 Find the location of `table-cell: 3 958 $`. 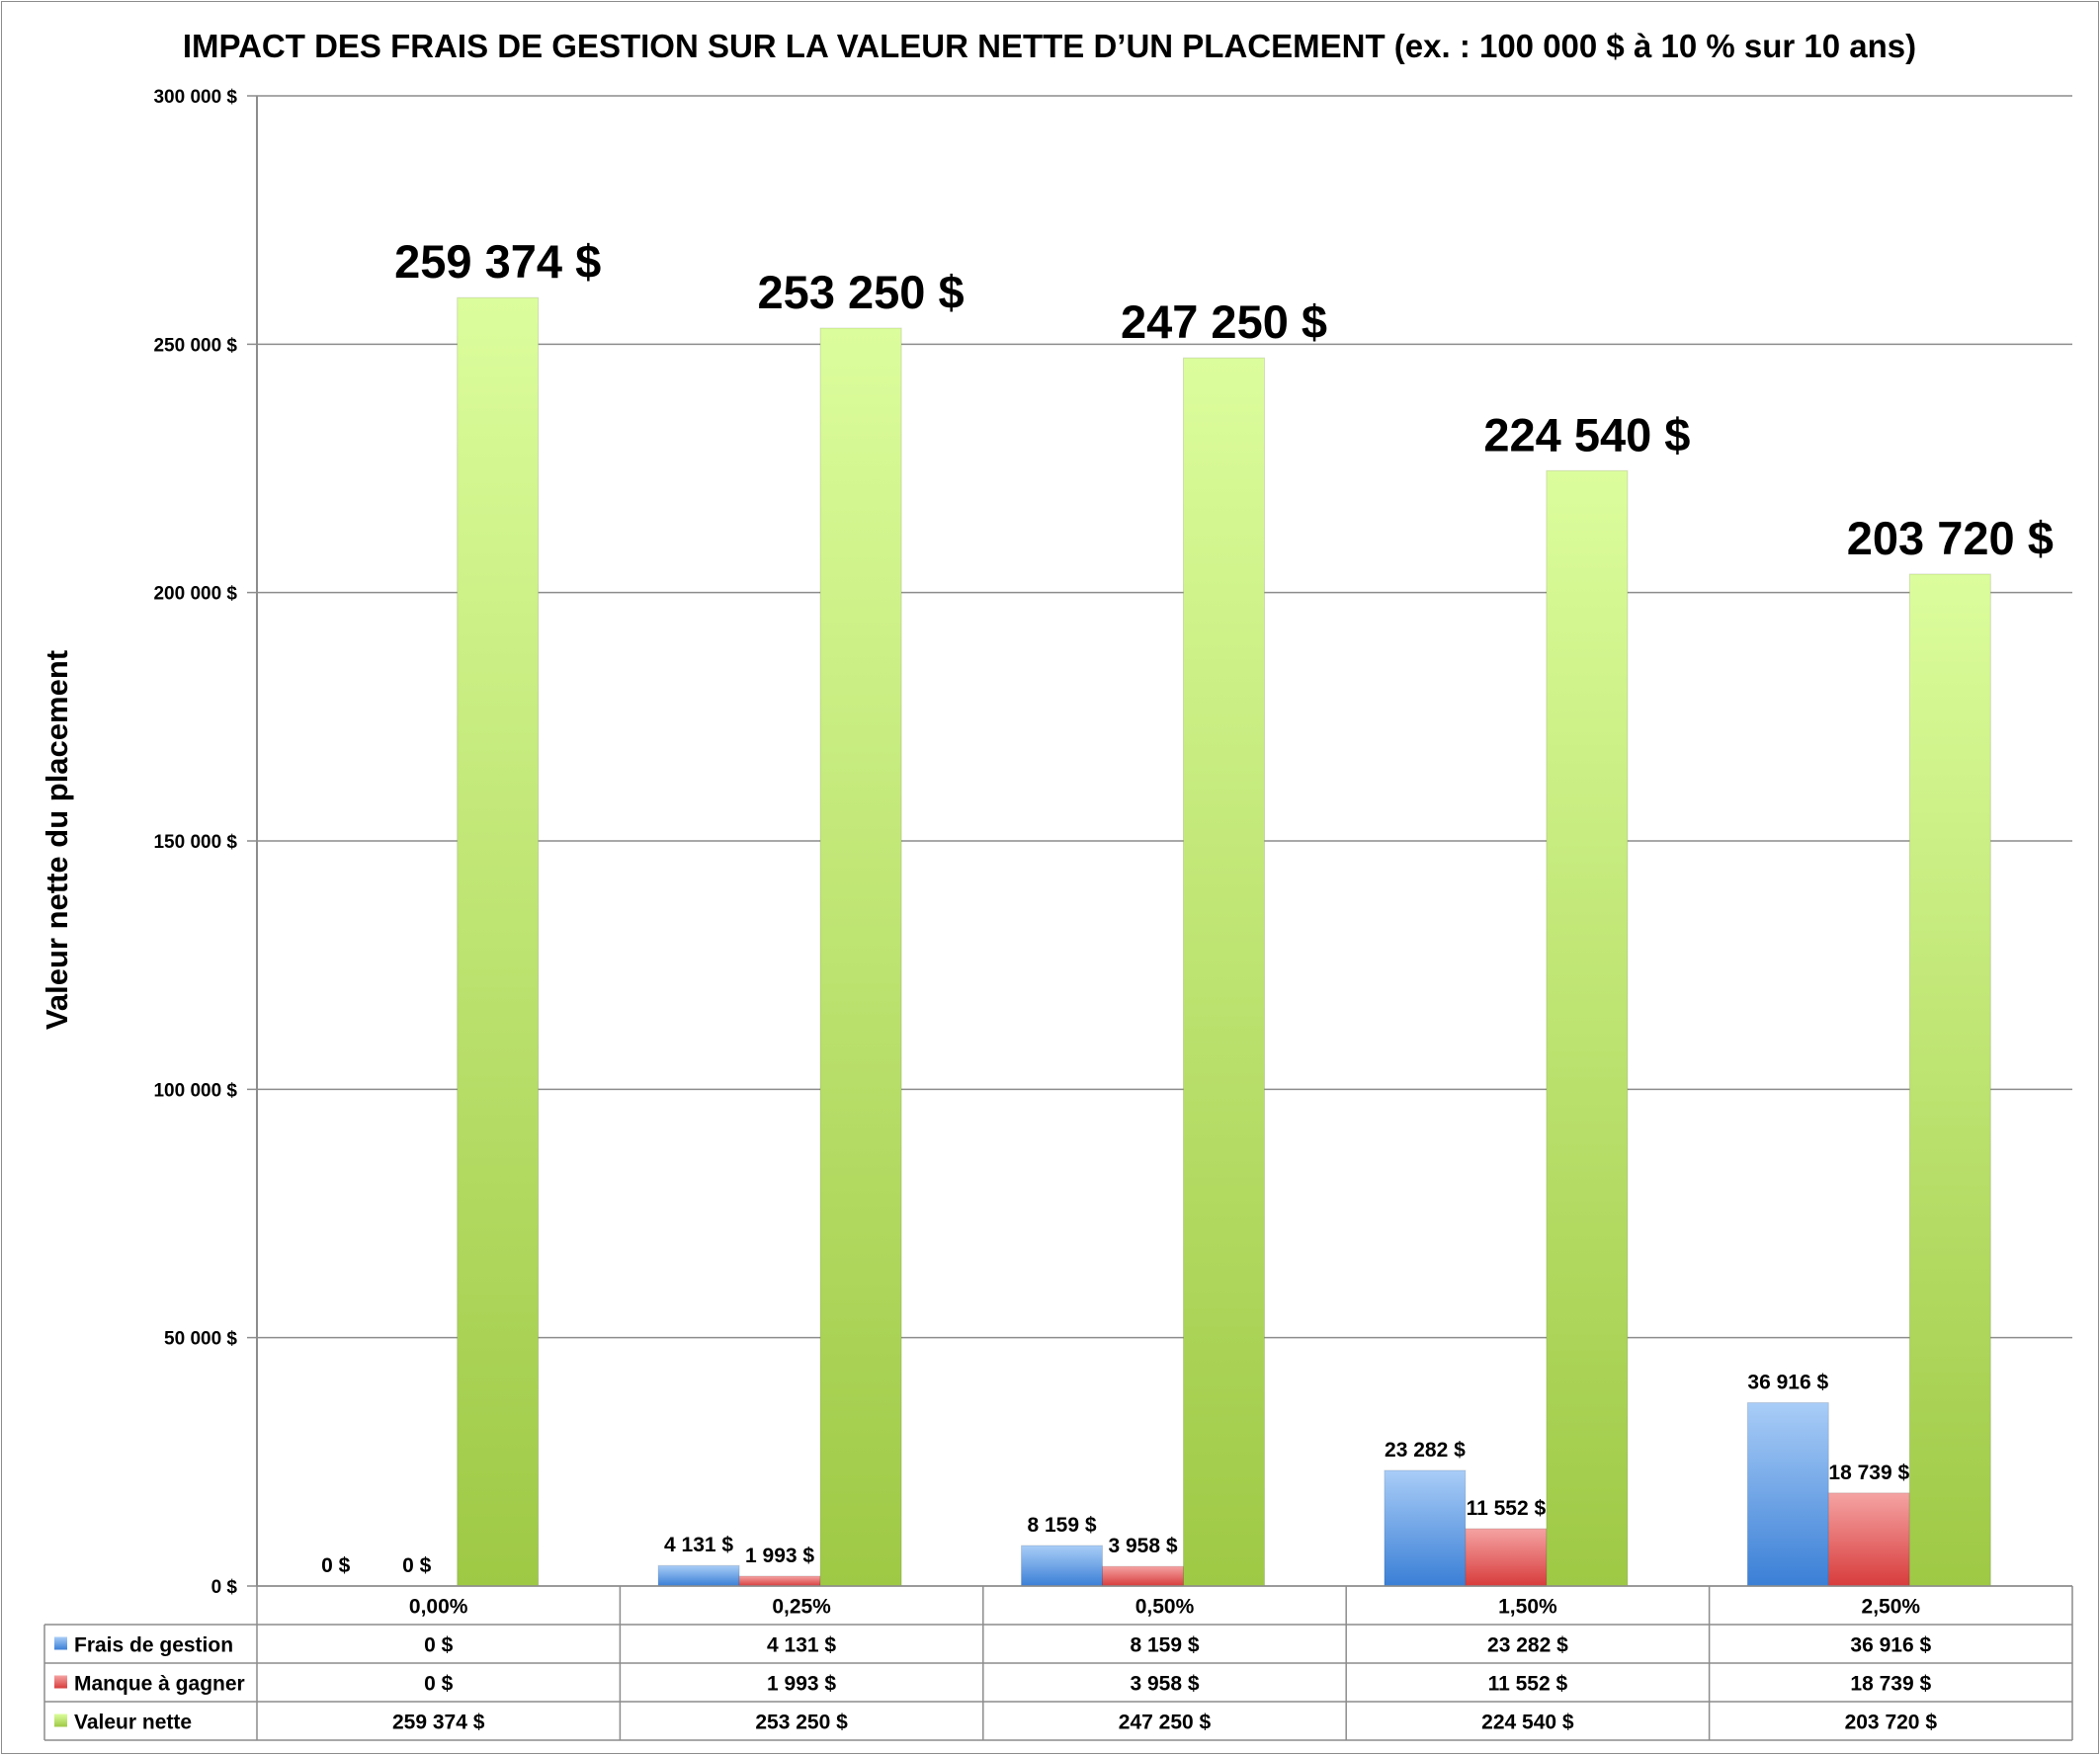

table-cell: 3 958 $ is located at coordinates (1164, 1684).